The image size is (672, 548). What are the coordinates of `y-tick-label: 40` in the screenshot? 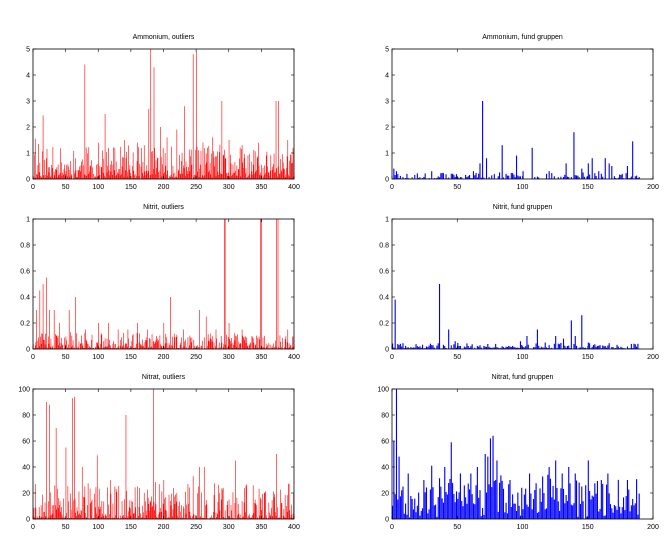 It's located at (385, 468).